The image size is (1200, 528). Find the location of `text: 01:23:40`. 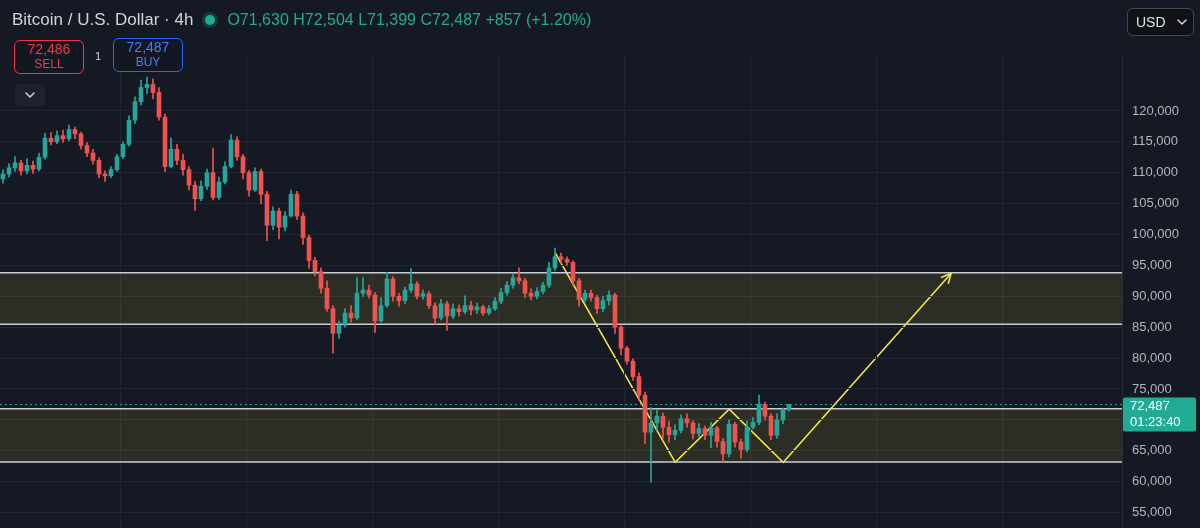

text: 01:23:40 is located at coordinates (1155, 422).